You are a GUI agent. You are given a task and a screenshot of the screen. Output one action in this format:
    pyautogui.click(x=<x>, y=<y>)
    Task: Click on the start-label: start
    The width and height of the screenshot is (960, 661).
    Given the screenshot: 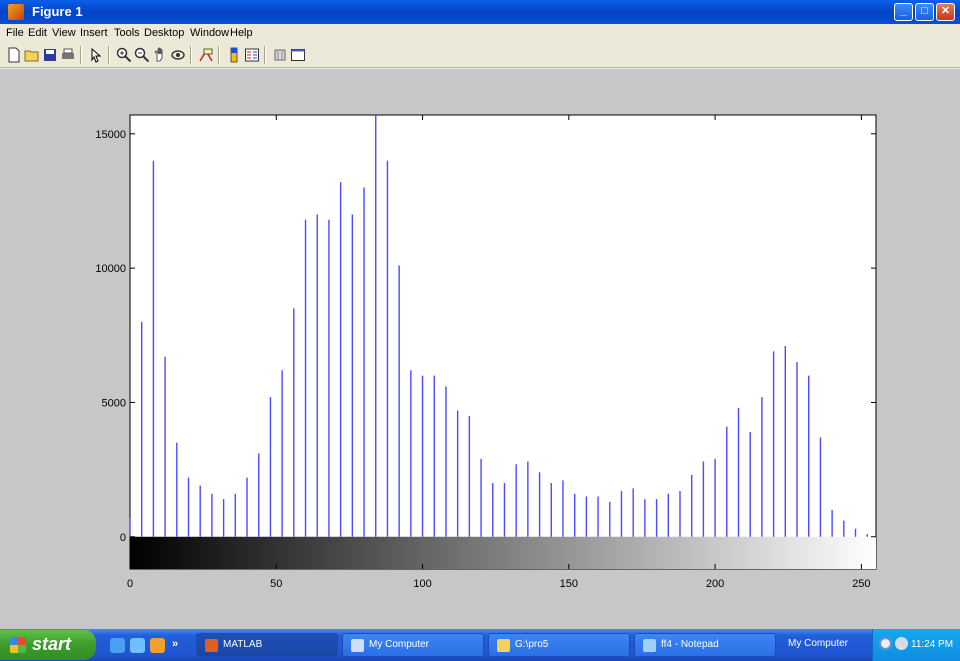 What is the action you would take?
    pyautogui.click(x=52, y=644)
    